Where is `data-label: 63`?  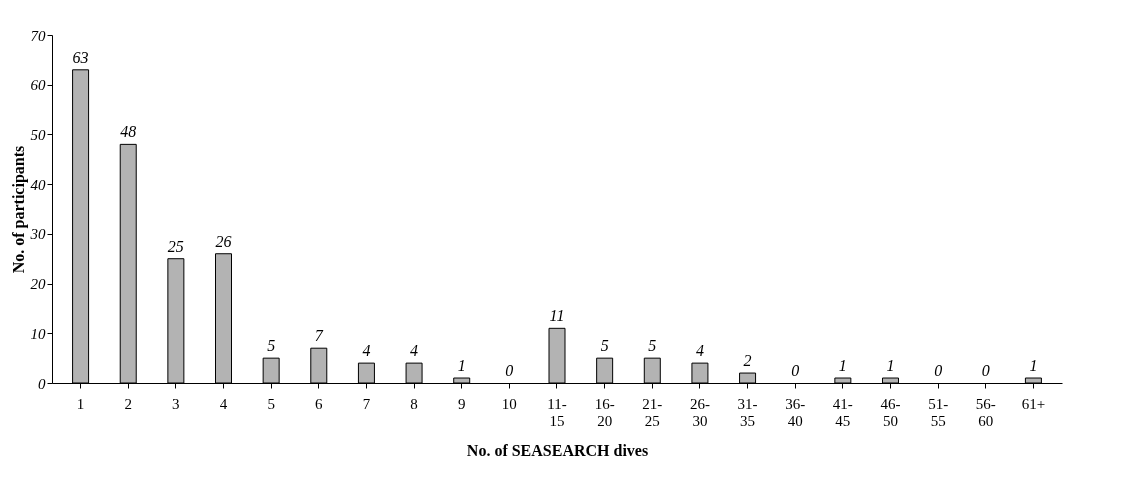 data-label: 63 is located at coordinates (80, 57).